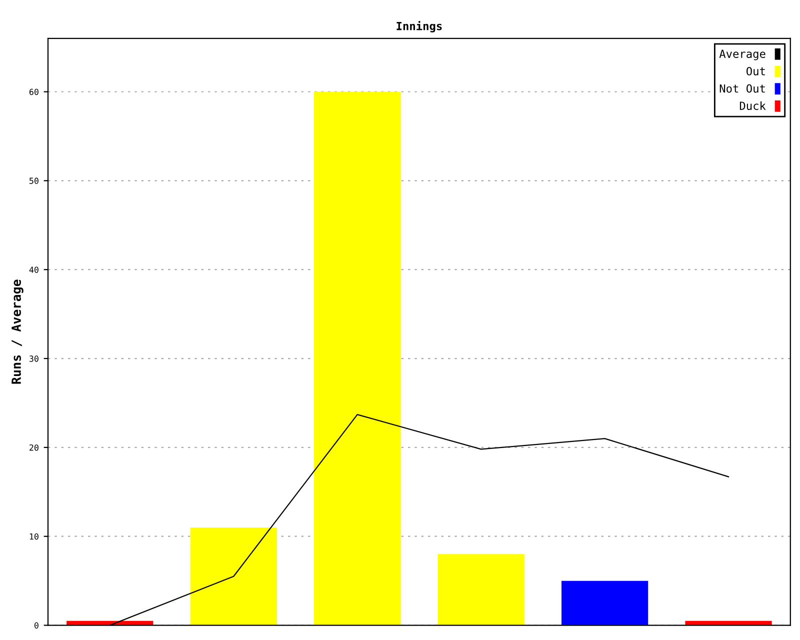  What do you see at coordinates (742, 88) in the screenshot?
I see `legend-label: Not Out` at bounding box center [742, 88].